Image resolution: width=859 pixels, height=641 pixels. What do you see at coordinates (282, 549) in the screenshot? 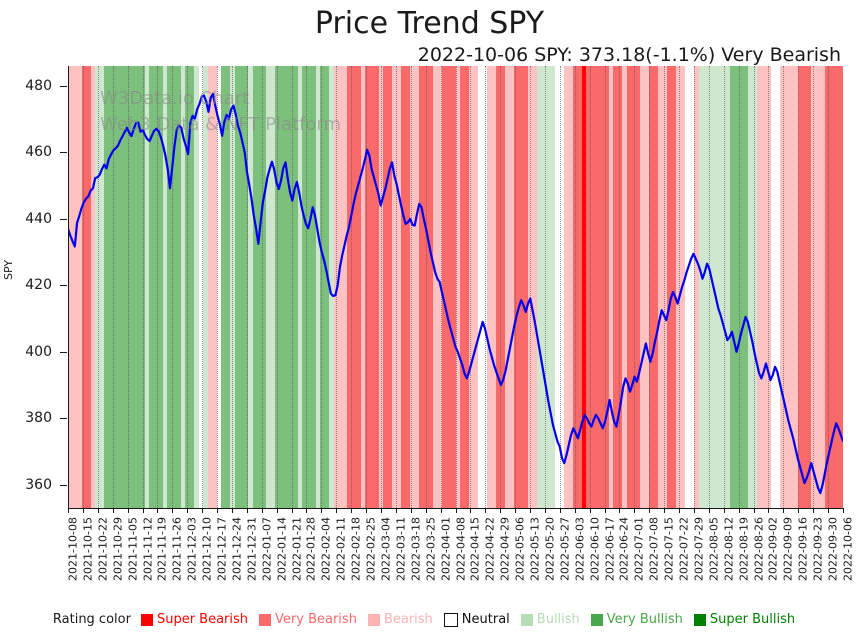
I see `x-tick-label: 2022-01-14` at bounding box center [282, 549].